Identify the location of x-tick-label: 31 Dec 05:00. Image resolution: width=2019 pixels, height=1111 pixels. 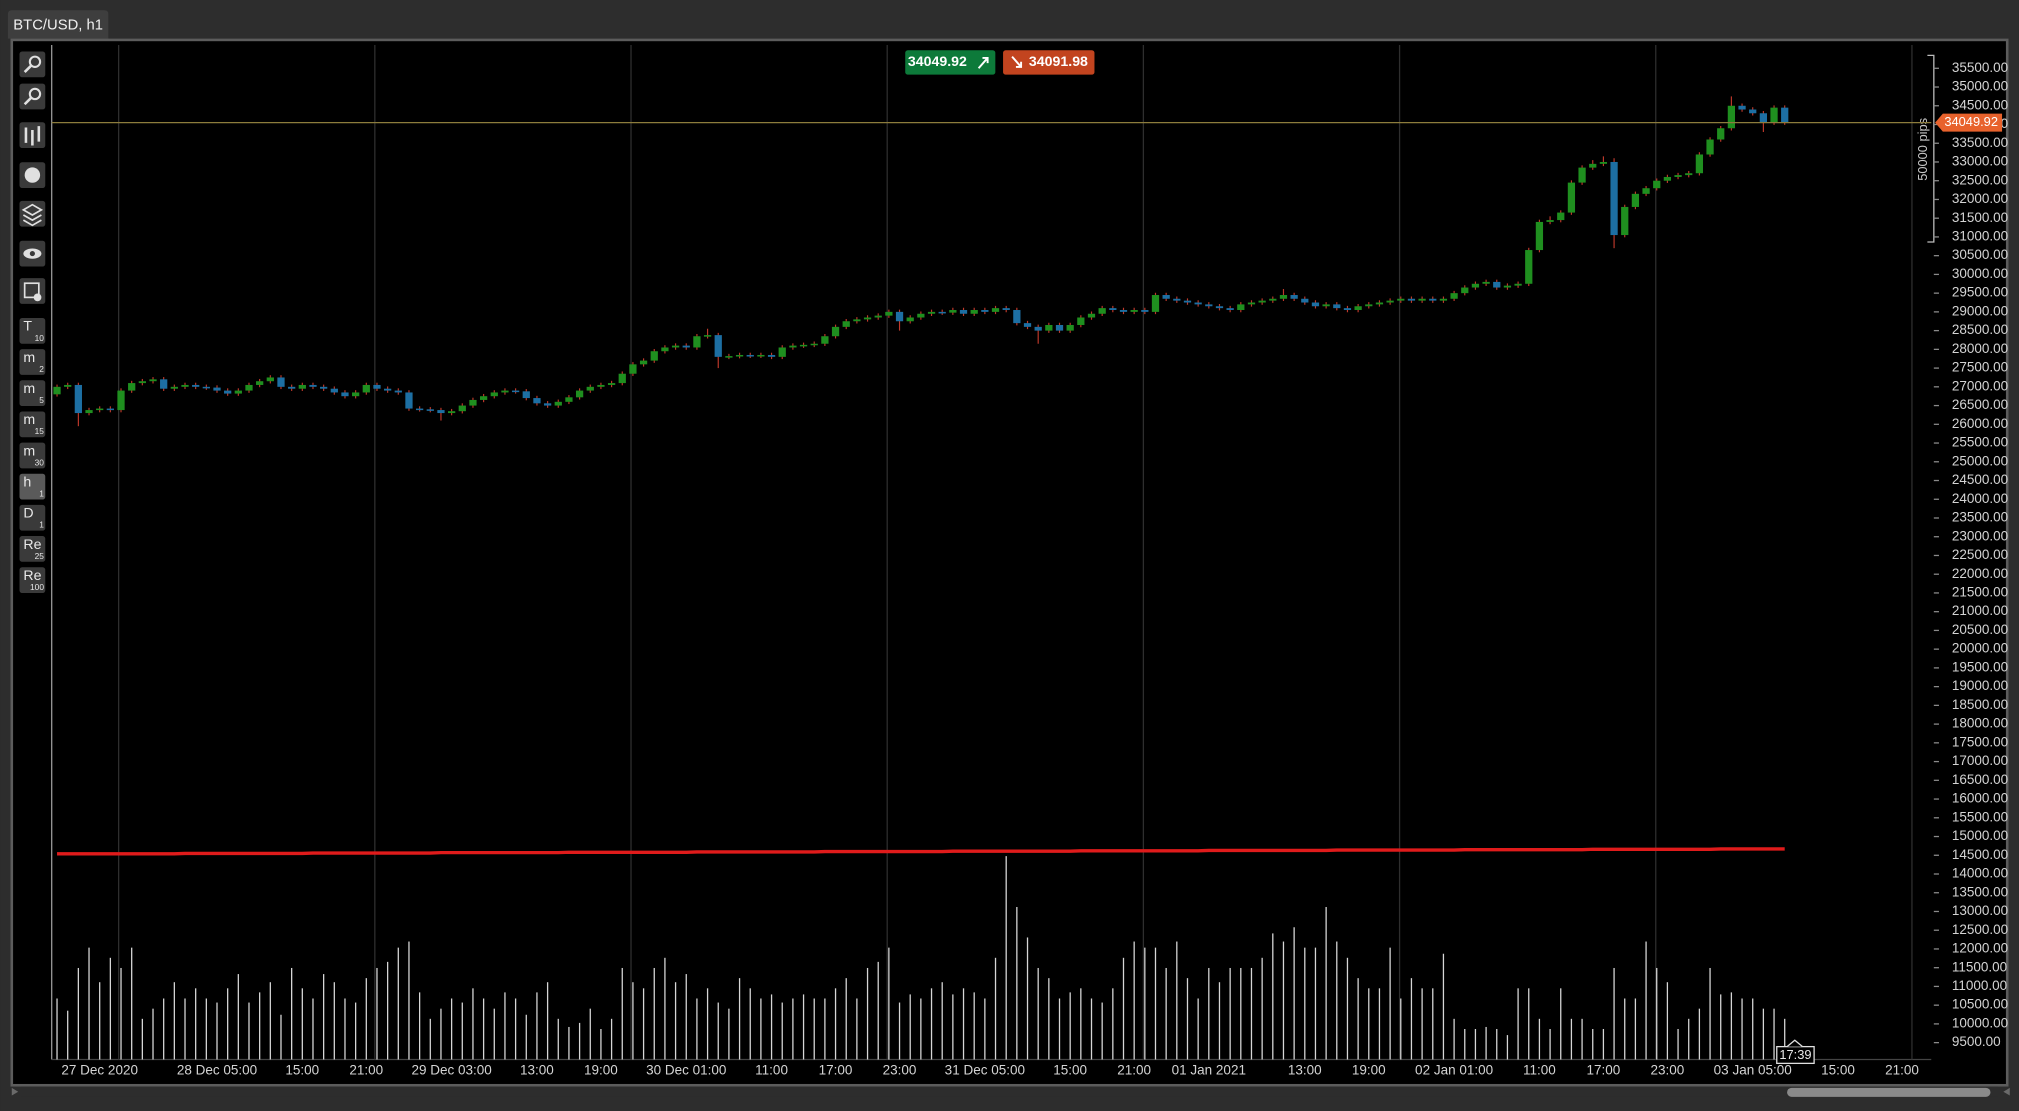
(985, 1070).